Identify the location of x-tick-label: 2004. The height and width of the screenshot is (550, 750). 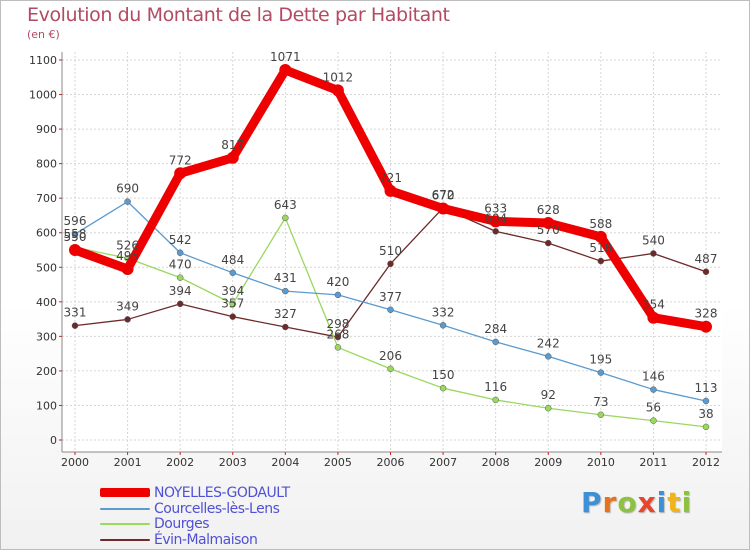
(285, 462).